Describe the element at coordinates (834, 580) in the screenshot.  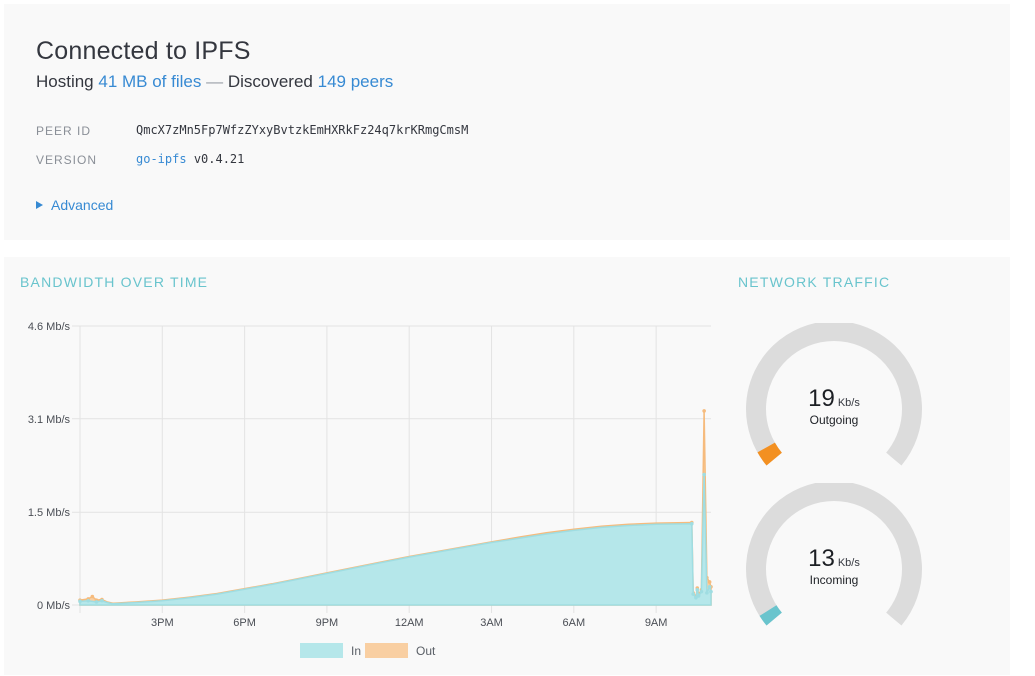
I see `incoming-label: Incoming` at that location.